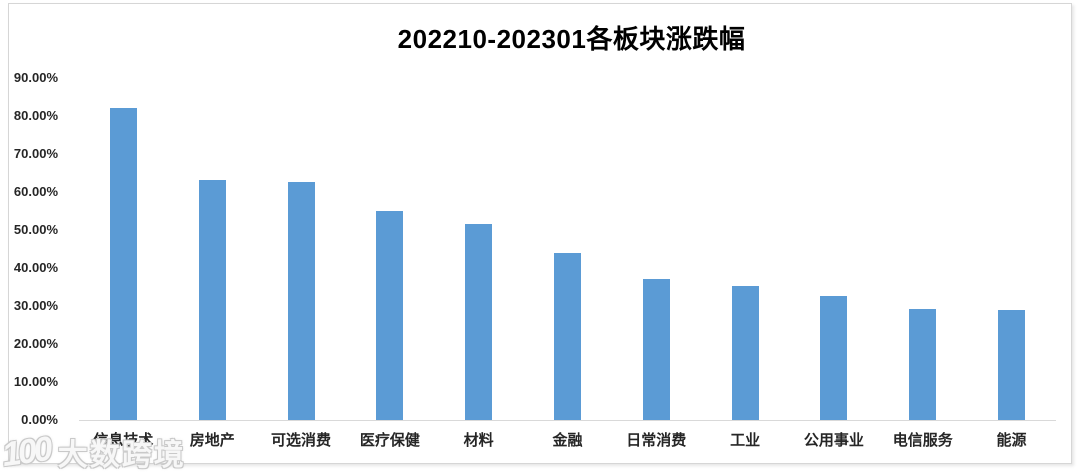  I want to click on y-tick-label: 60.00%, so click(35, 191).